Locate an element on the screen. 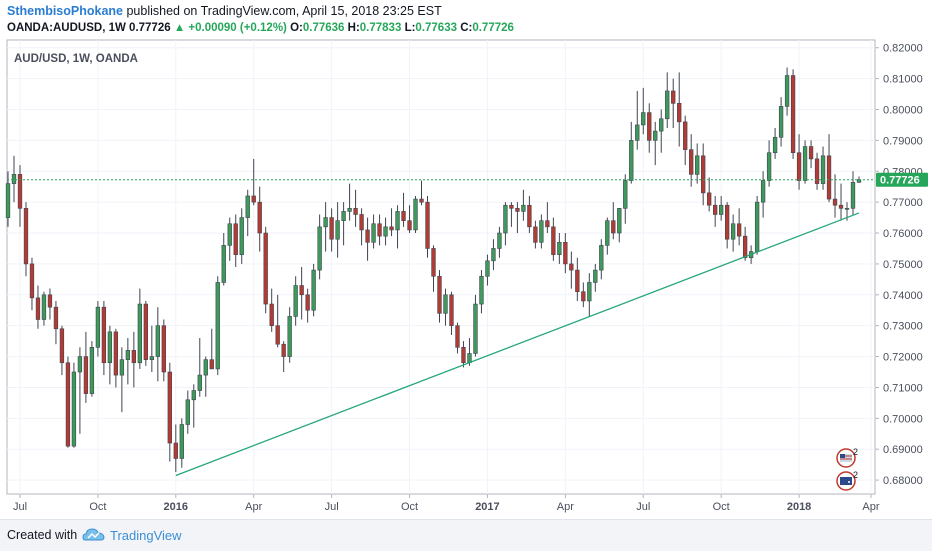  open-label: O: is located at coordinates (296, 28).